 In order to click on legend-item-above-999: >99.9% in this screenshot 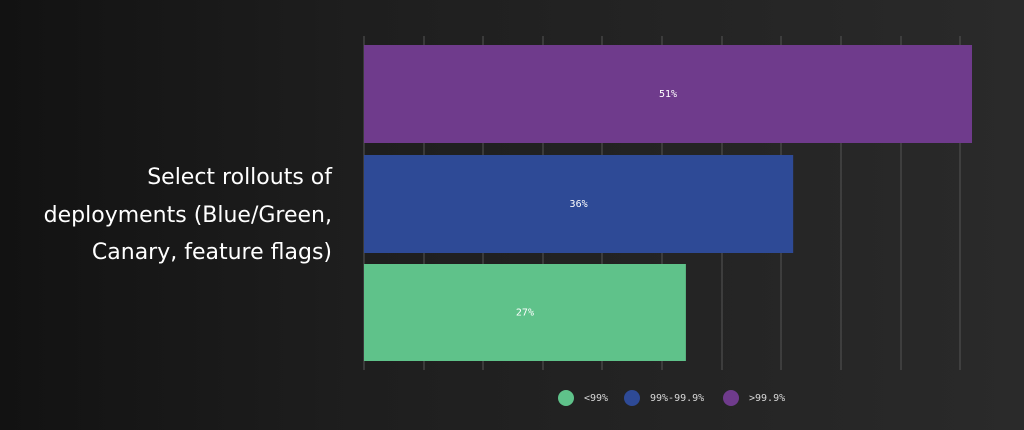, I will do `click(754, 398)`.